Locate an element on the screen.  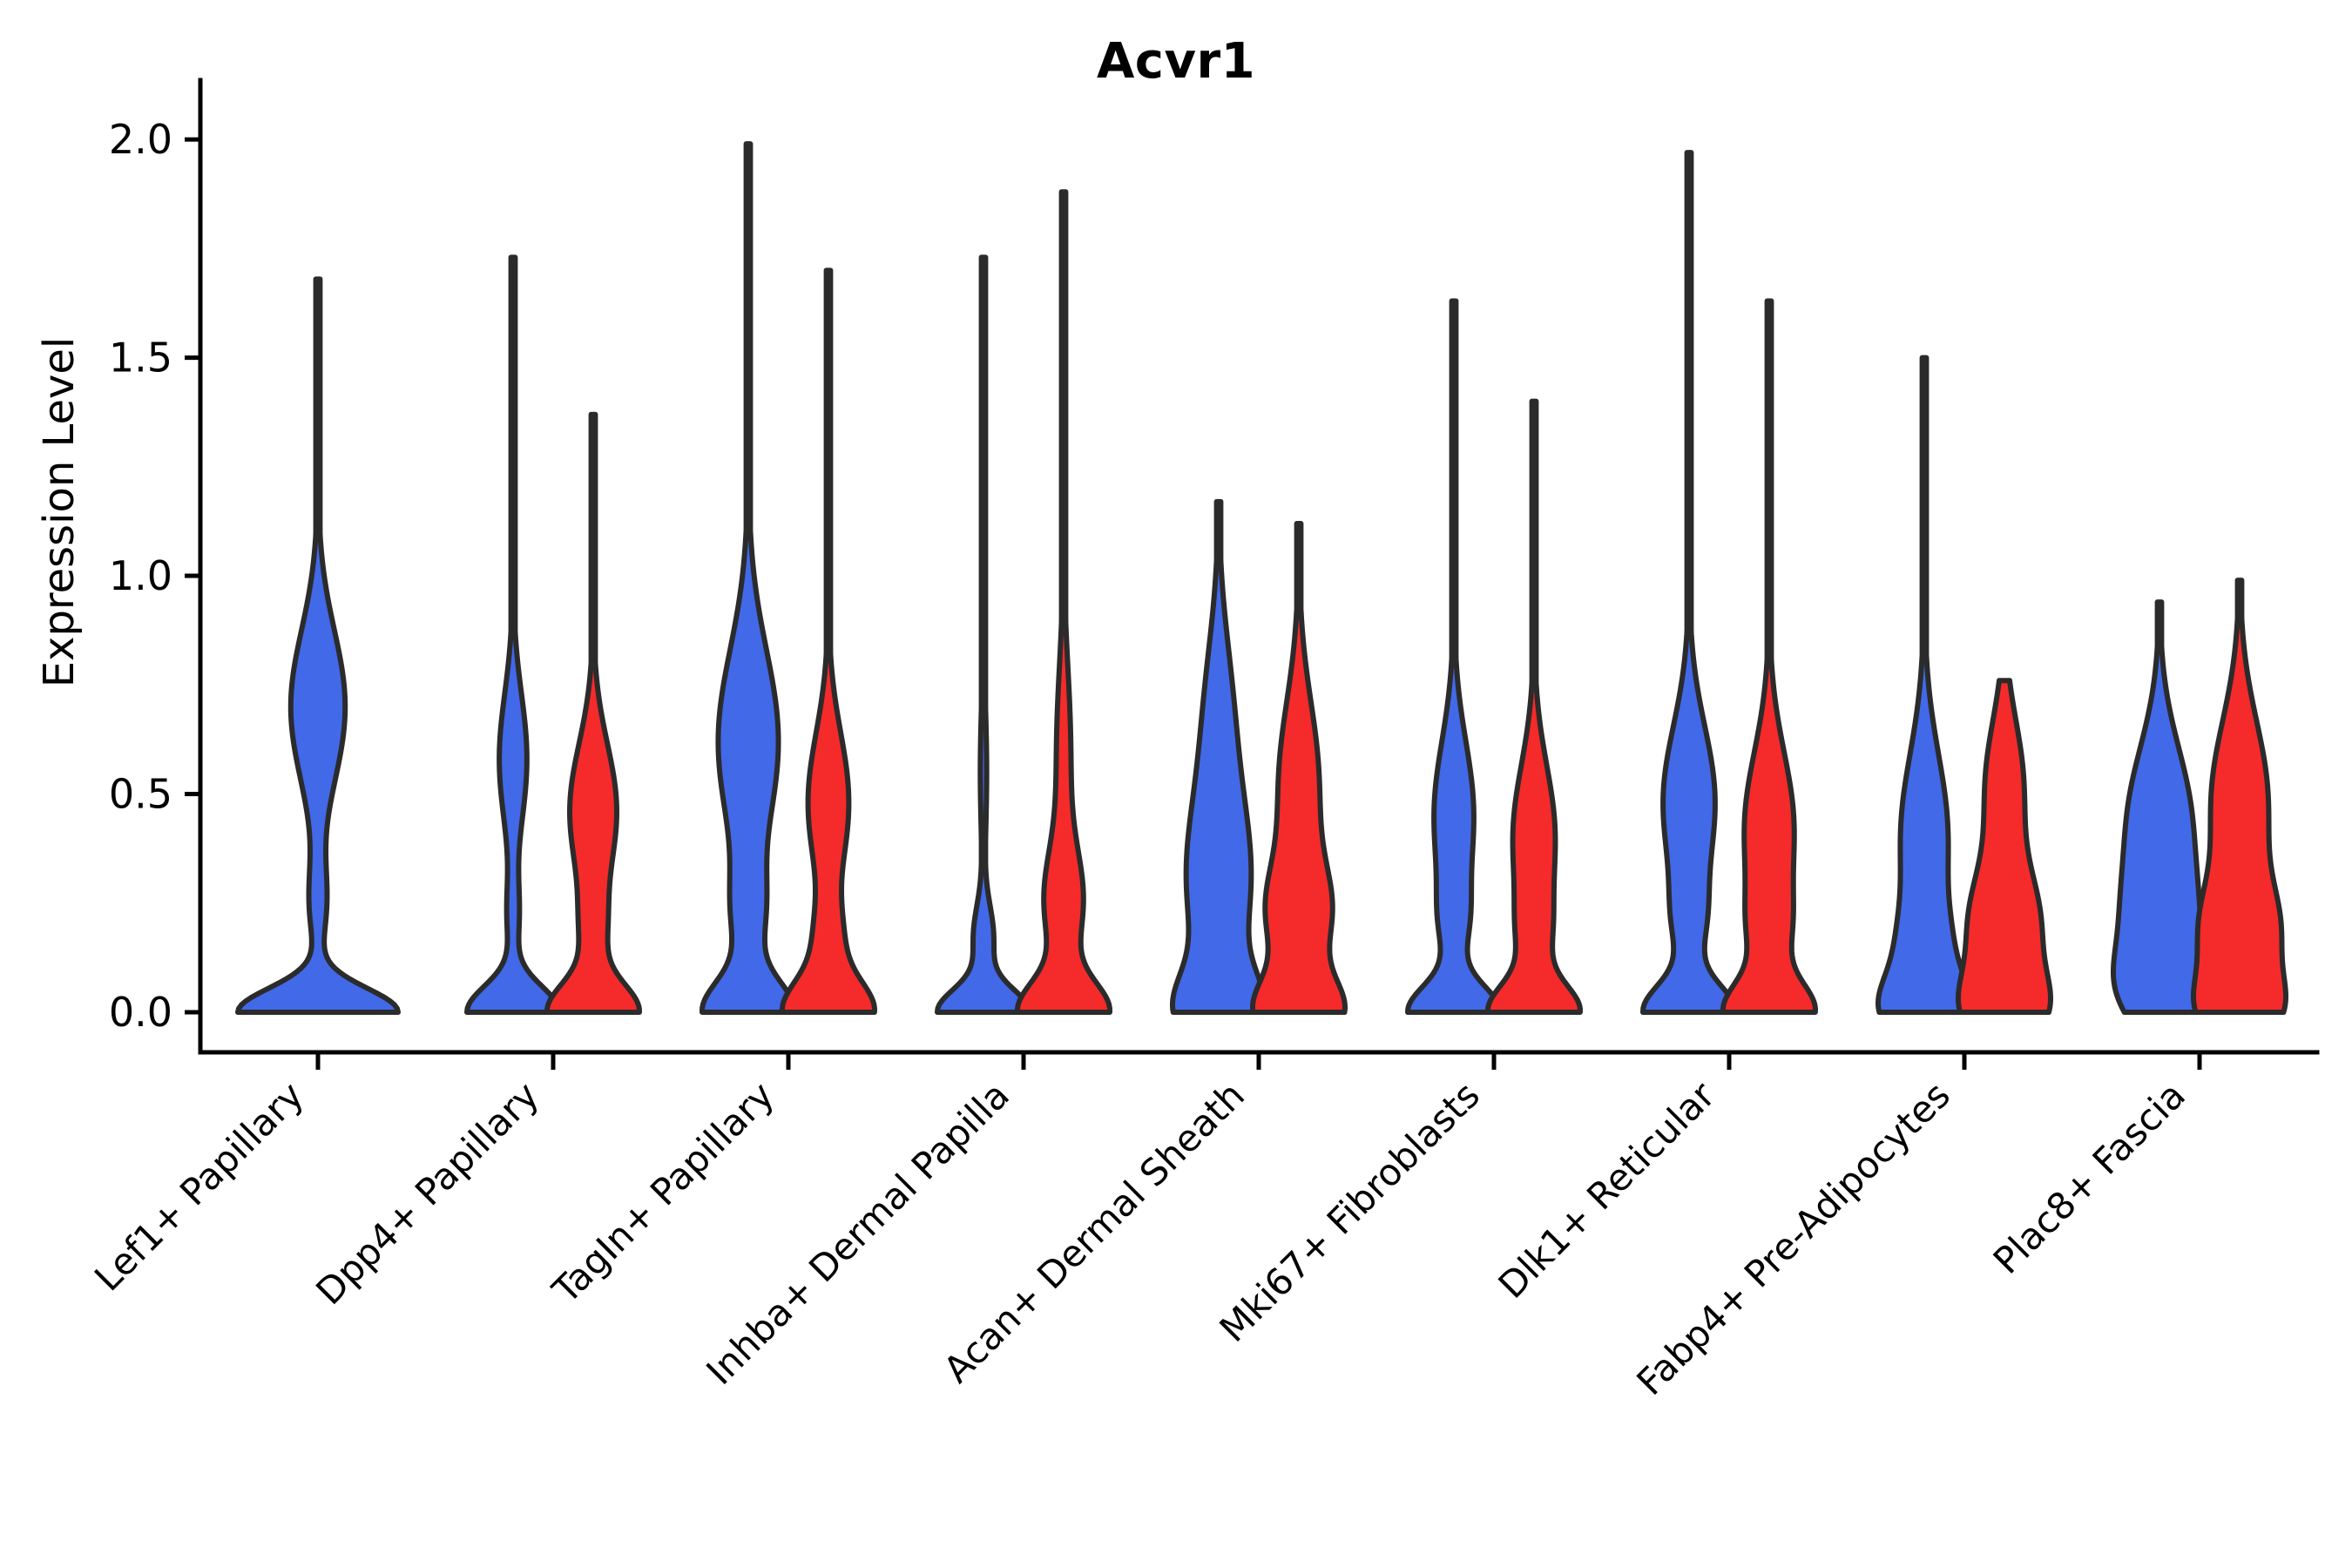
x-tick-label: Lef1+ Papillary is located at coordinates (199, 1186).